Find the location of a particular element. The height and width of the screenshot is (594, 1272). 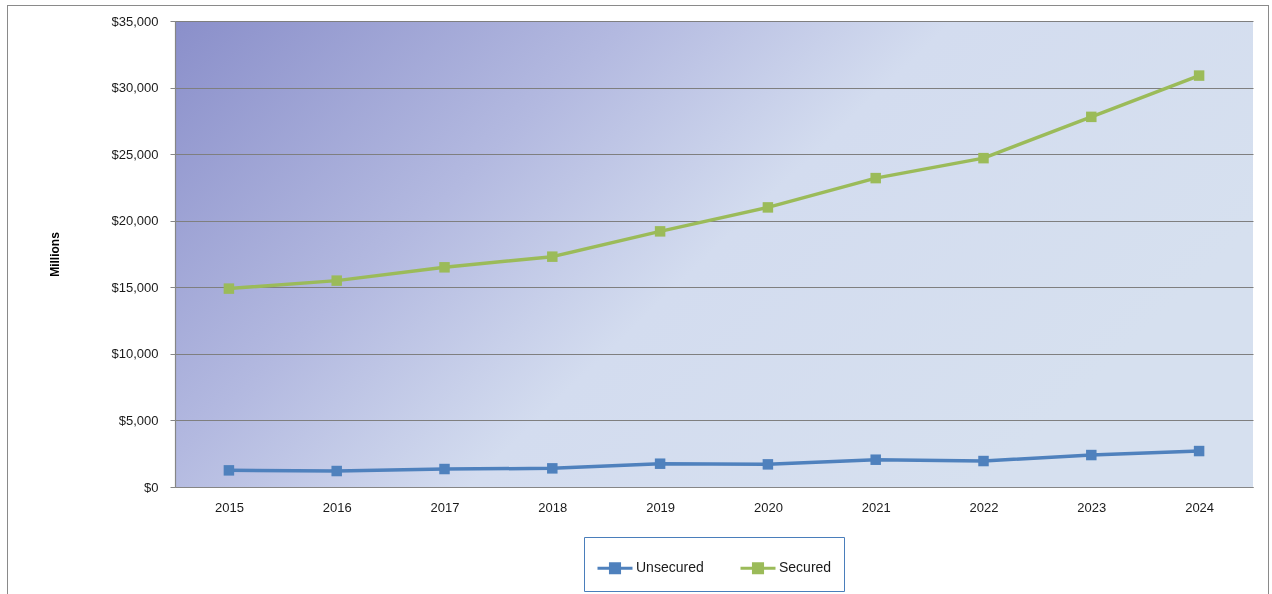

y-tick-label: $20,000 is located at coordinates (135, 221).